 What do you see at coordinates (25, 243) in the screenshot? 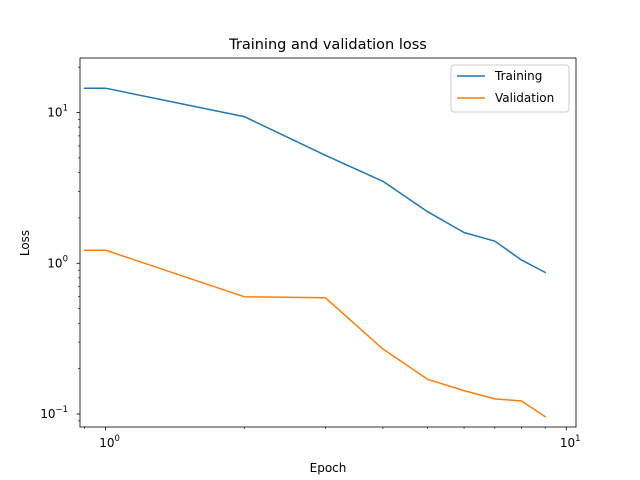
I see `y-axis-label: Loss` at bounding box center [25, 243].